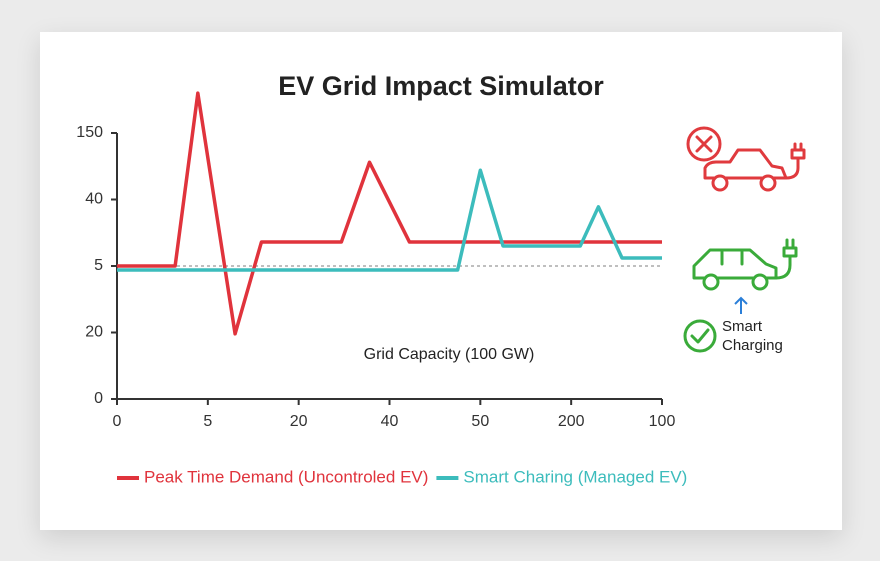 This screenshot has width=880, height=561. Describe the element at coordinates (746, 159) in the screenshot. I see `uncontrolled-icon` at that location.